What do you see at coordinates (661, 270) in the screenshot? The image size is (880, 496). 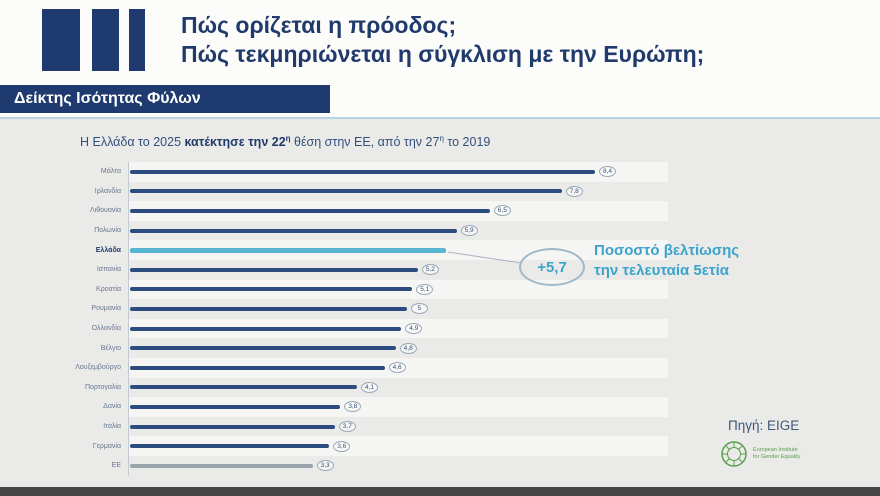 I see `annotation-line-2: την τελευταία 5ετία` at bounding box center [661, 270].